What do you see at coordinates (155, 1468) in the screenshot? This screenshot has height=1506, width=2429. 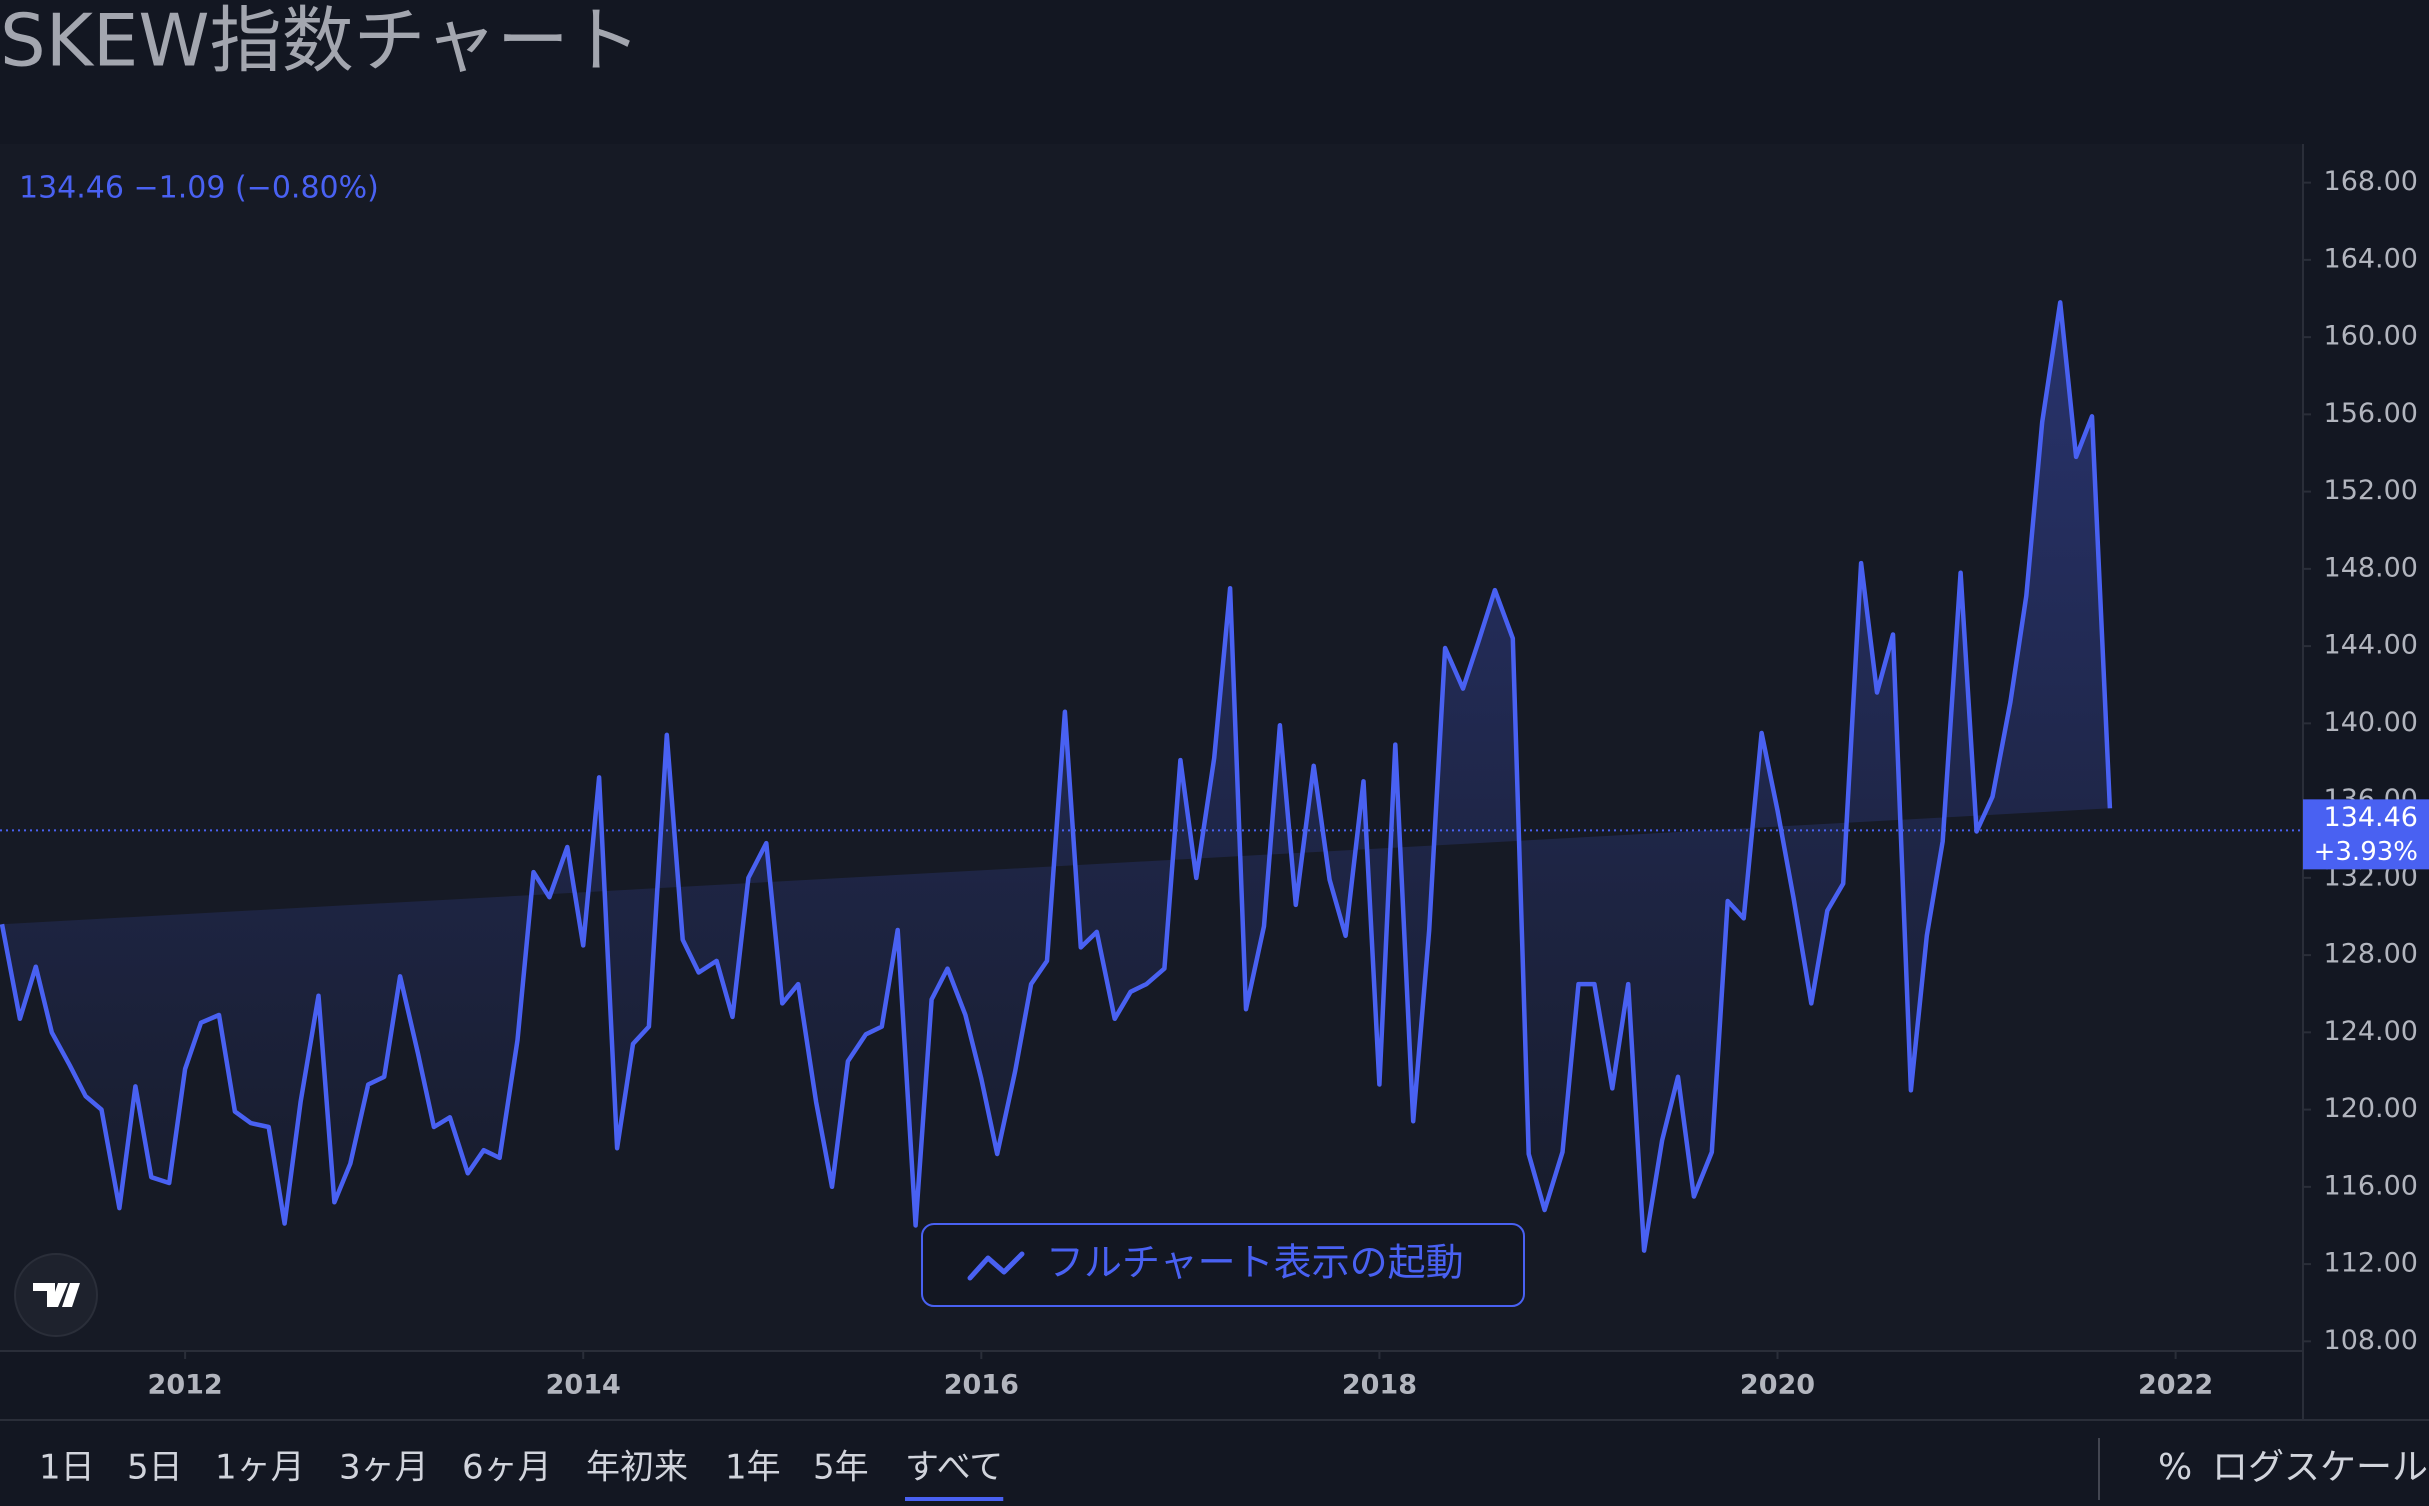 I see `range-button: 5日` at bounding box center [155, 1468].